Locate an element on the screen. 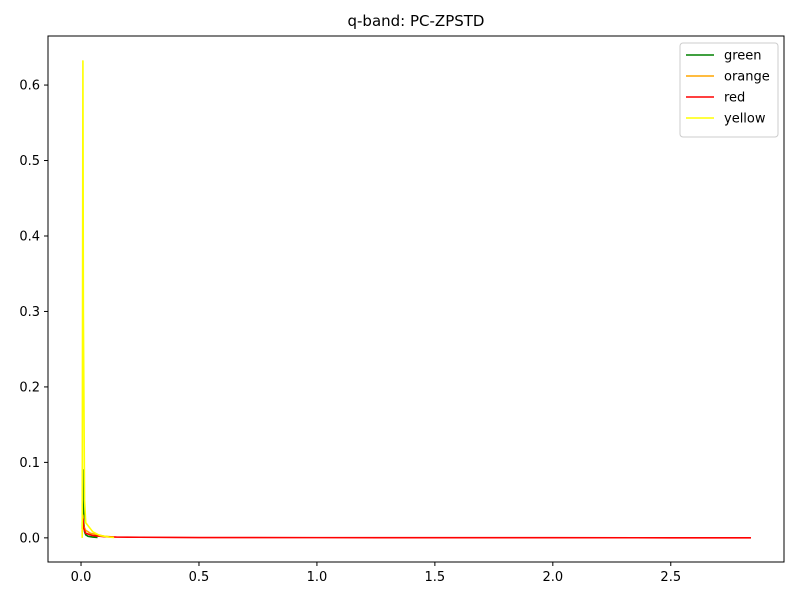 Image resolution: width=800 pixels, height=600 pixels. y-tick-label: 0.4 is located at coordinates (29, 236).